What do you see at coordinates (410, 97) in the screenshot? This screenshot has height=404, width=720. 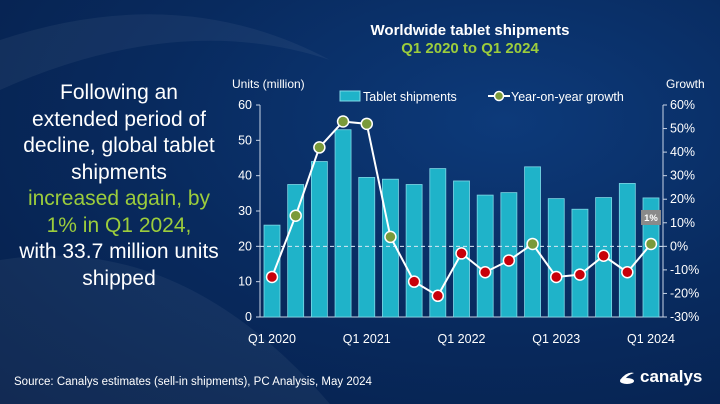 I see `legend-label-bars: Tablet shipments` at bounding box center [410, 97].